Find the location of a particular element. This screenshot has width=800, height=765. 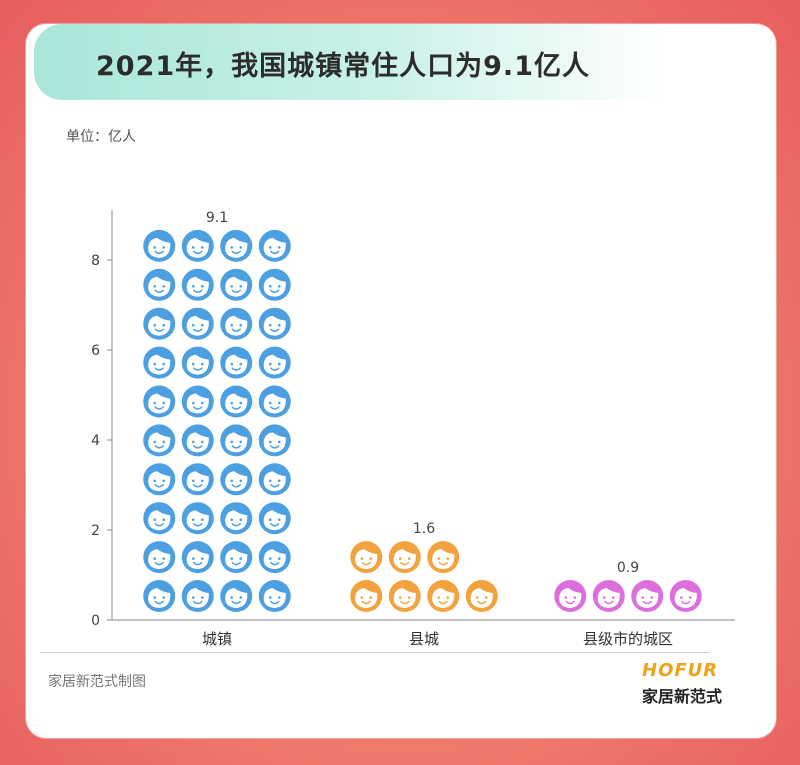

category-label: 县级市的城区 is located at coordinates (628, 639).